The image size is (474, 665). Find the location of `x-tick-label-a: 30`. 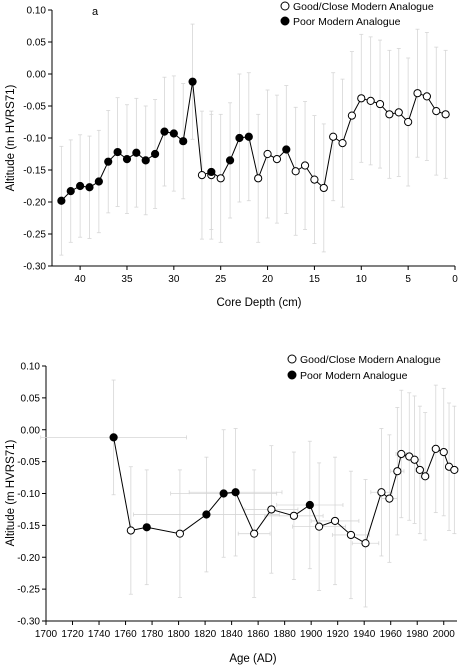

x-tick-label-a: 30 is located at coordinates (174, 279).